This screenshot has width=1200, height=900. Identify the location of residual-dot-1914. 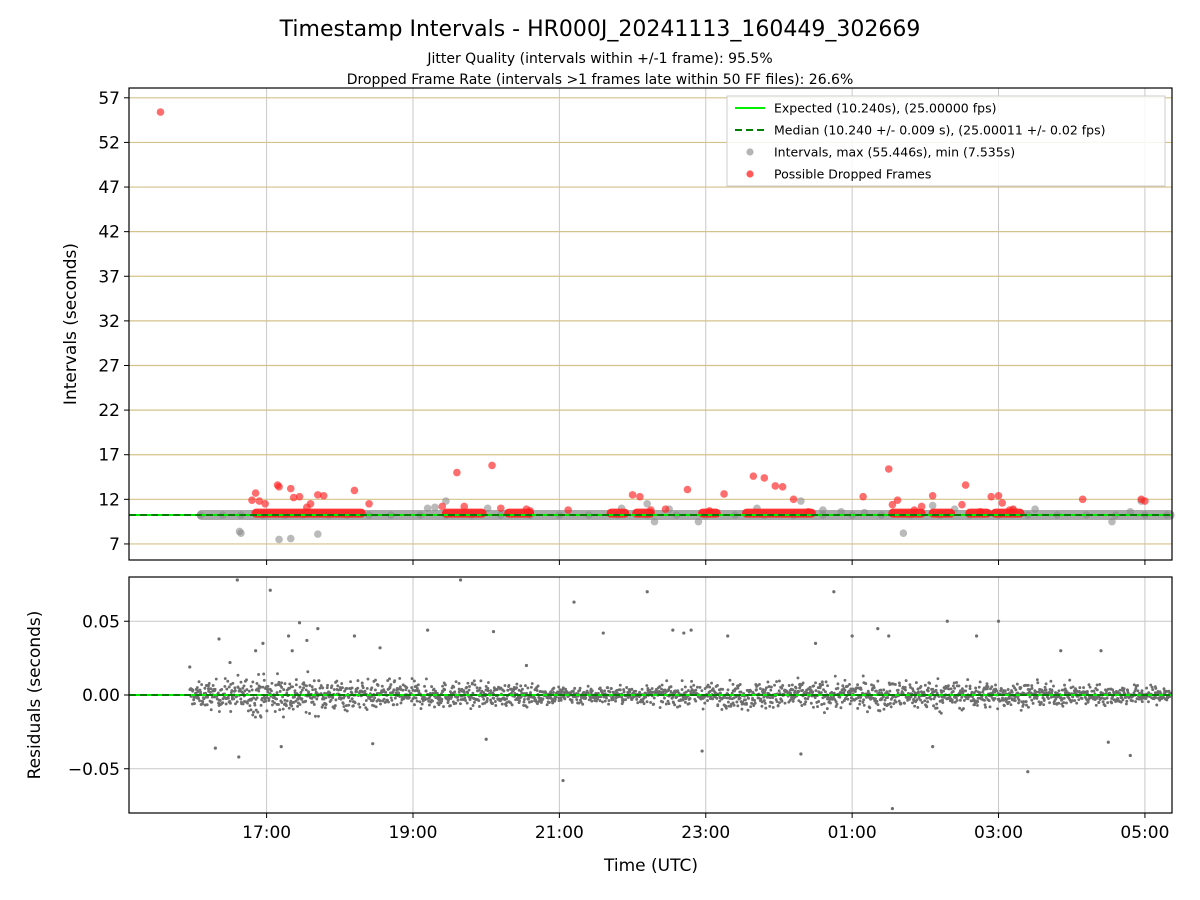
(972, 692).